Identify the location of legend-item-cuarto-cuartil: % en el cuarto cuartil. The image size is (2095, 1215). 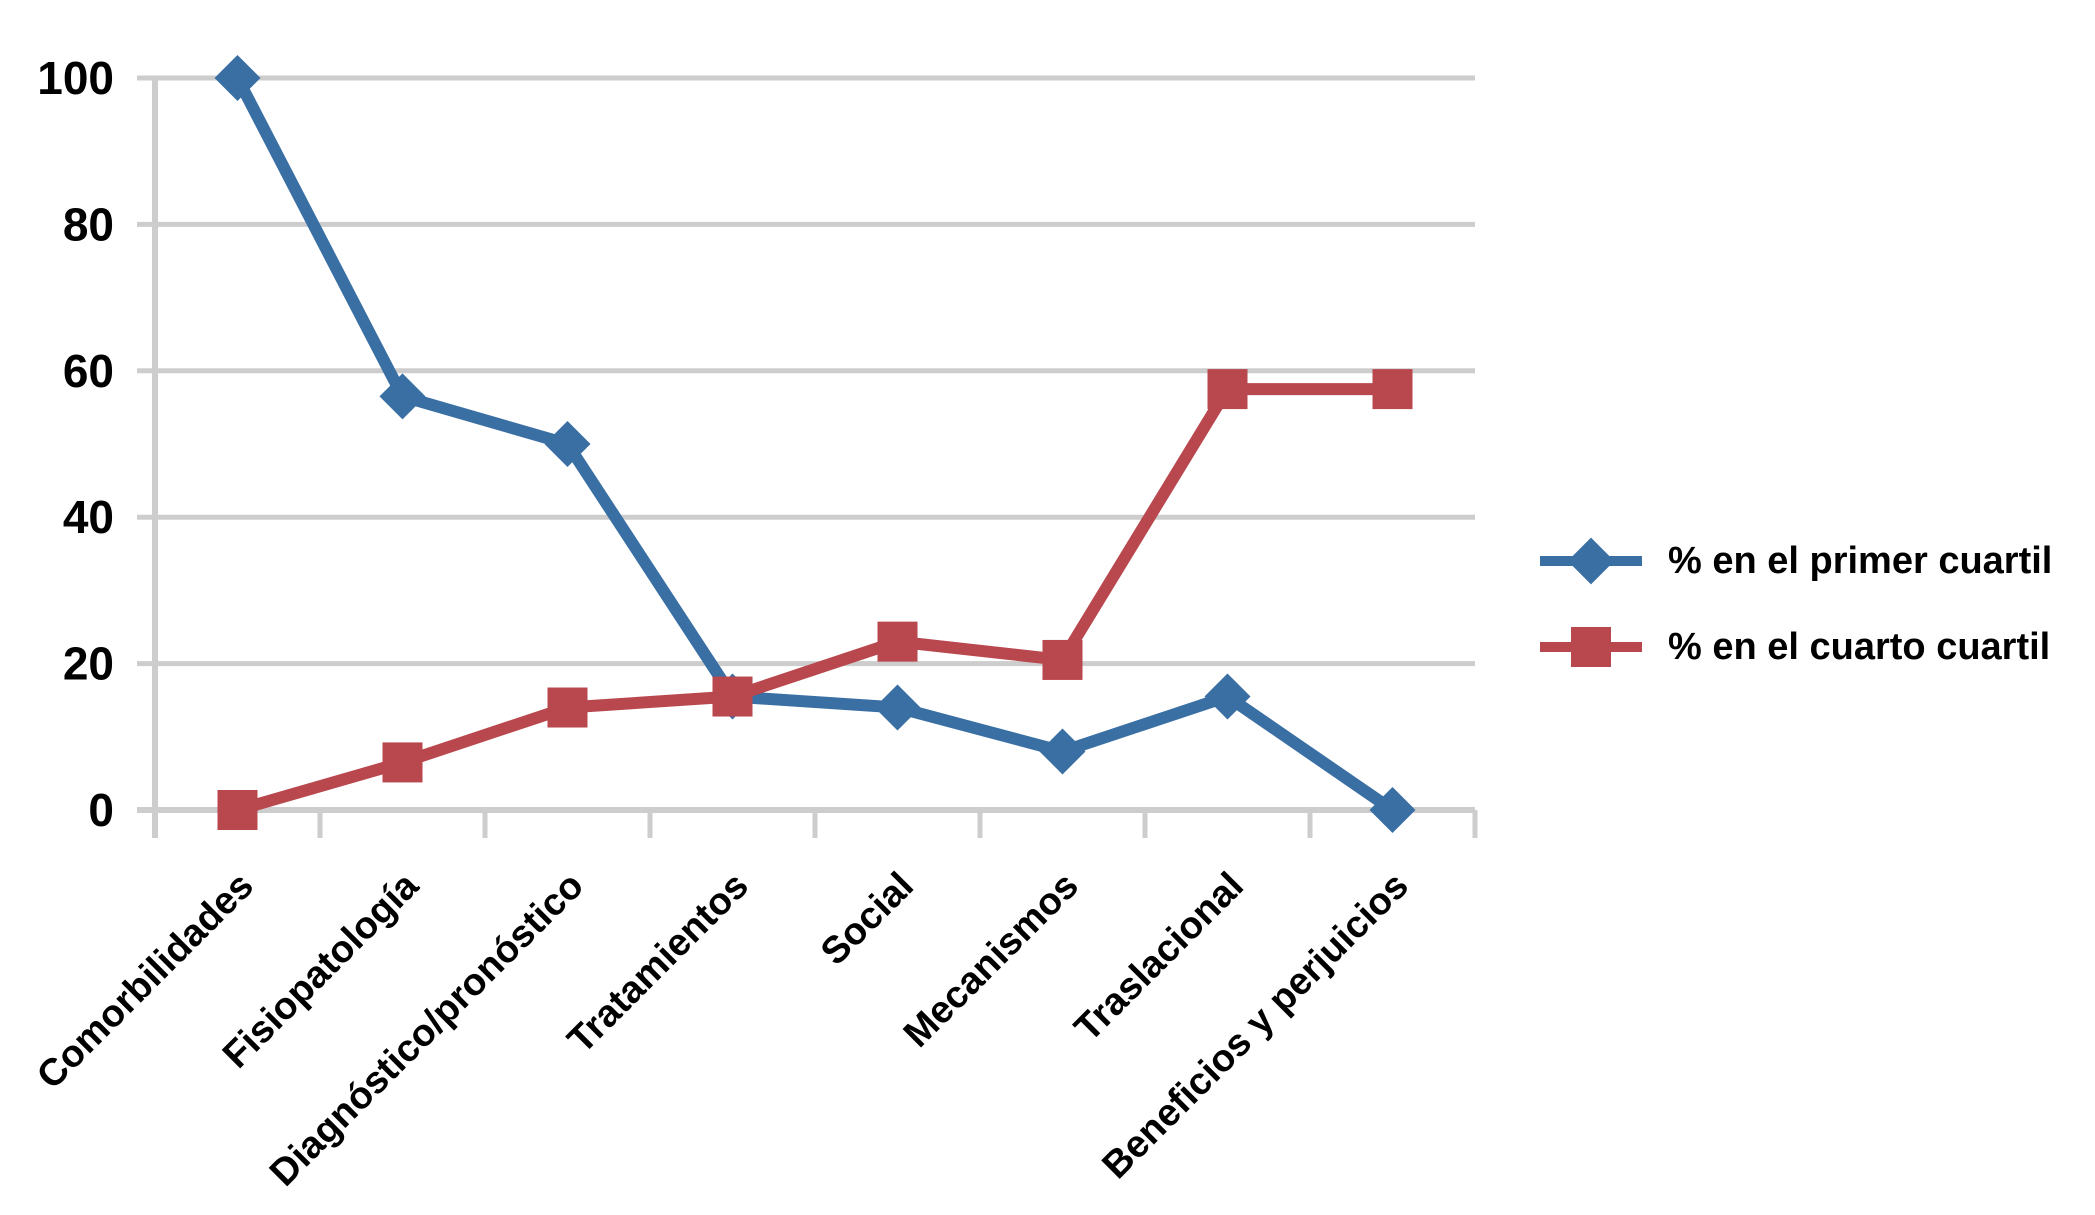
(1795, 647).